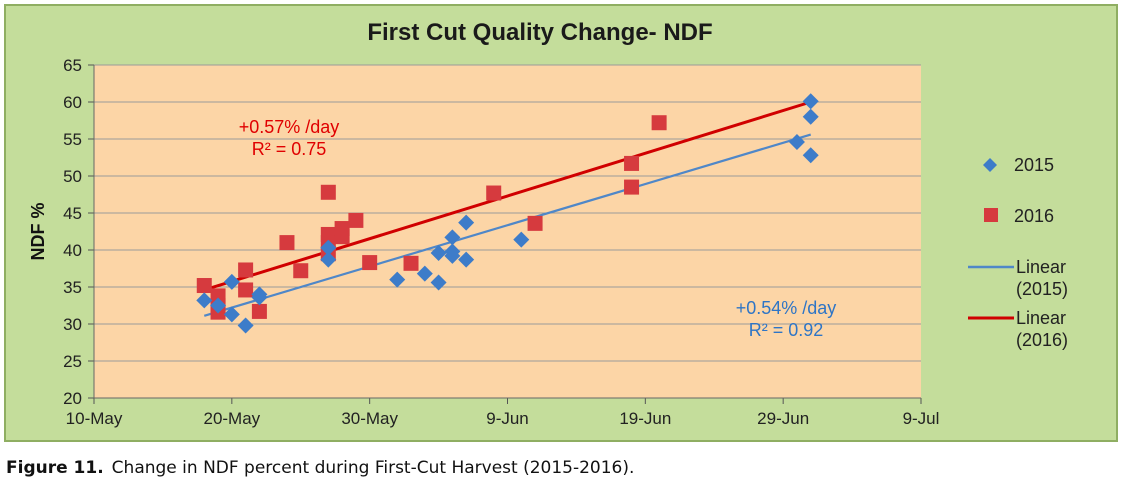 Image resolution: width=1126 pixels, height=490 pixels. What do you see at coordinates (72, 361) in the screenshot?
I see `y-tick-label: 25` at bounding box center [72, 361].